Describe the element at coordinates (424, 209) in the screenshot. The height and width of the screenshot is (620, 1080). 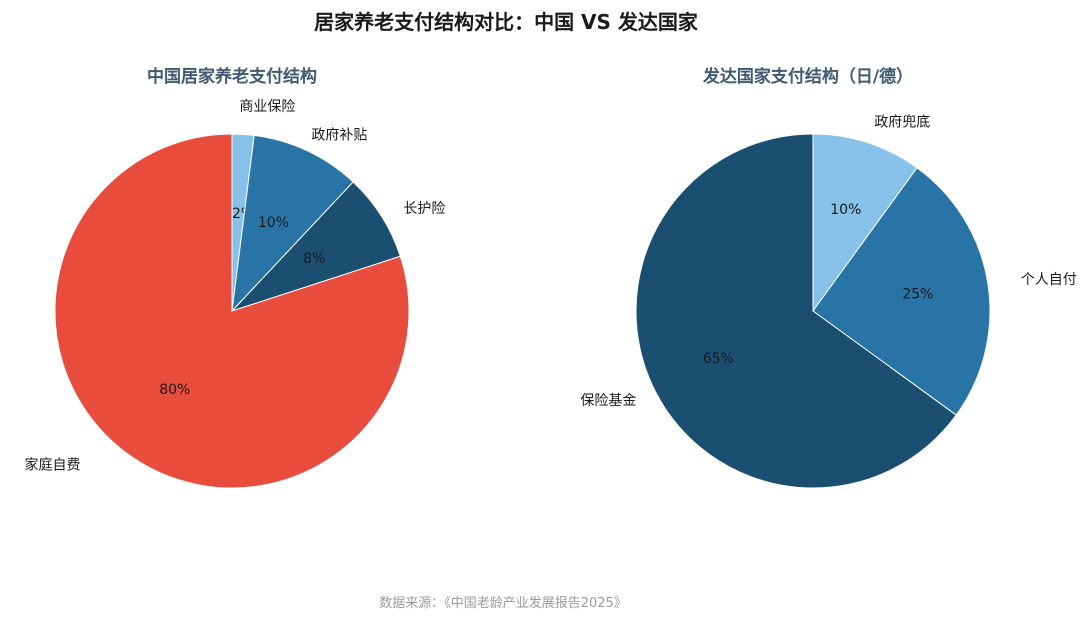
I see `slice-category-label: 长护险` at that location.